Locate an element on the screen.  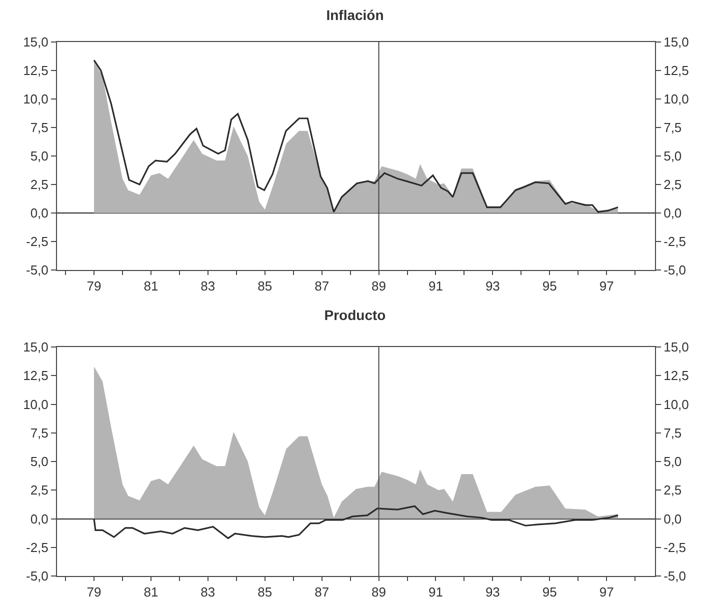
chart-title: Inflación is located at coordinates (355, 14).